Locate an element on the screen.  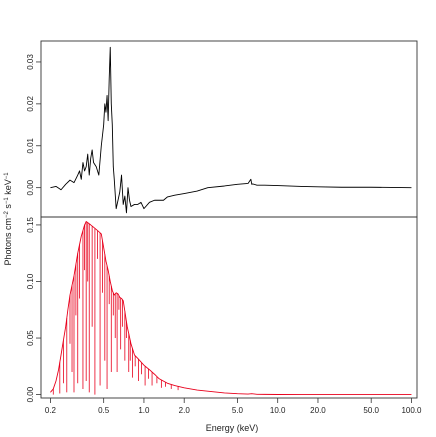
y-tick-label: 0.10 is located at coordinates (30, 281).